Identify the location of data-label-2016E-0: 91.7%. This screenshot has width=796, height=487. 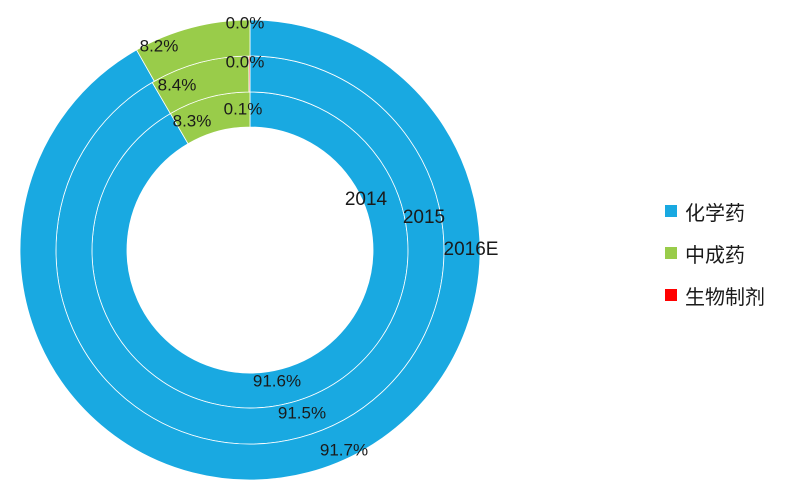
(344, 449).